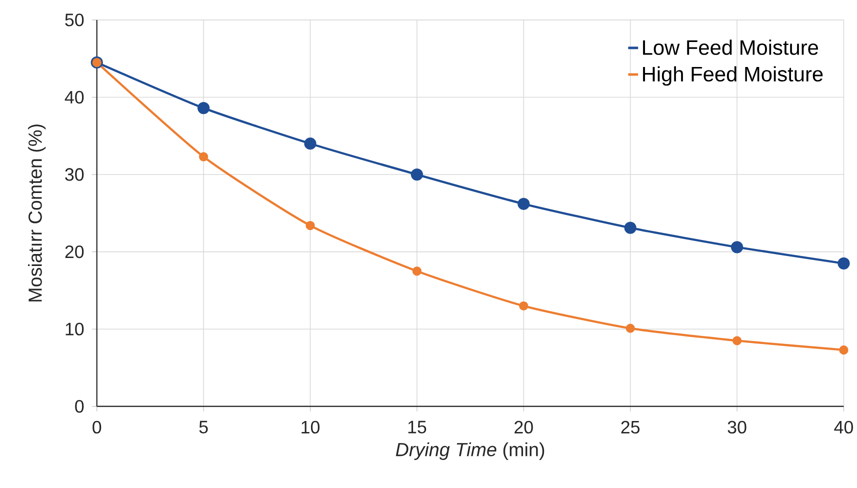 This screenshot has height=488, width=857. Describe the element at coordinates (523, 427) in the screenshot. I see `x-tick-label: 20` at that location.